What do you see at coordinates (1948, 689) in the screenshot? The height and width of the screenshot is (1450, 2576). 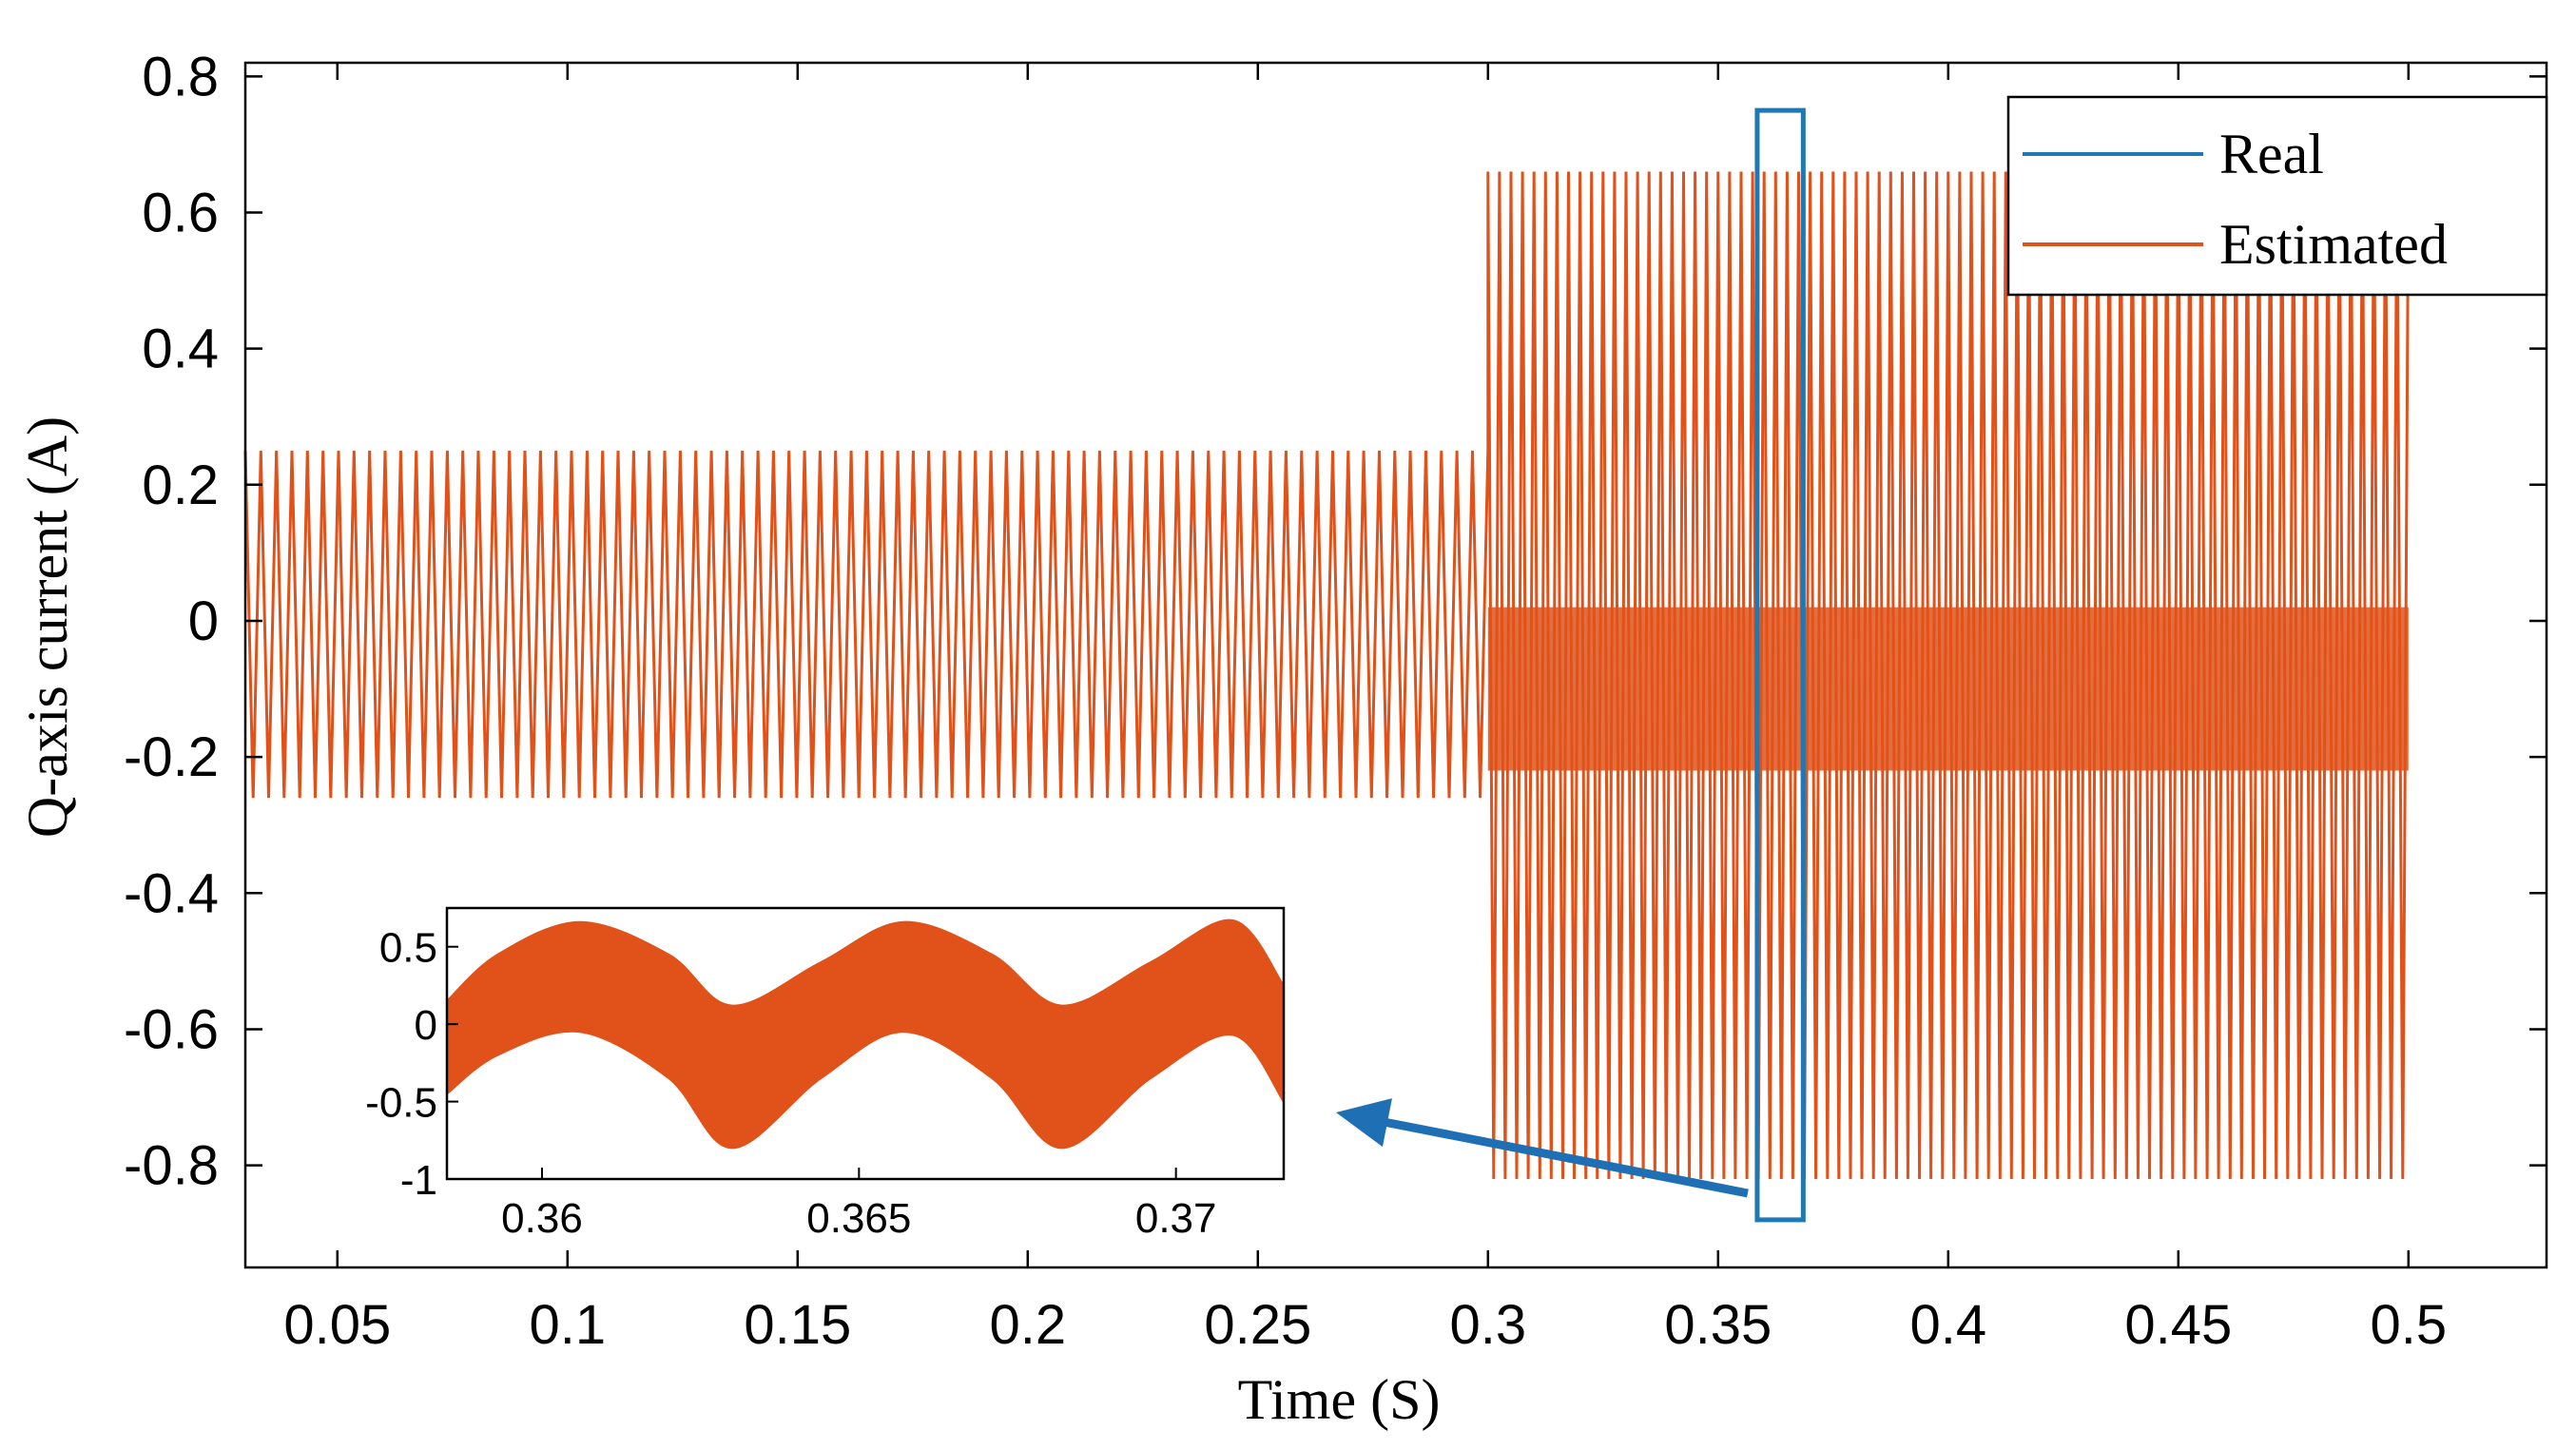 I see `estimated-dense-band` at bounding box center [1948, 689].